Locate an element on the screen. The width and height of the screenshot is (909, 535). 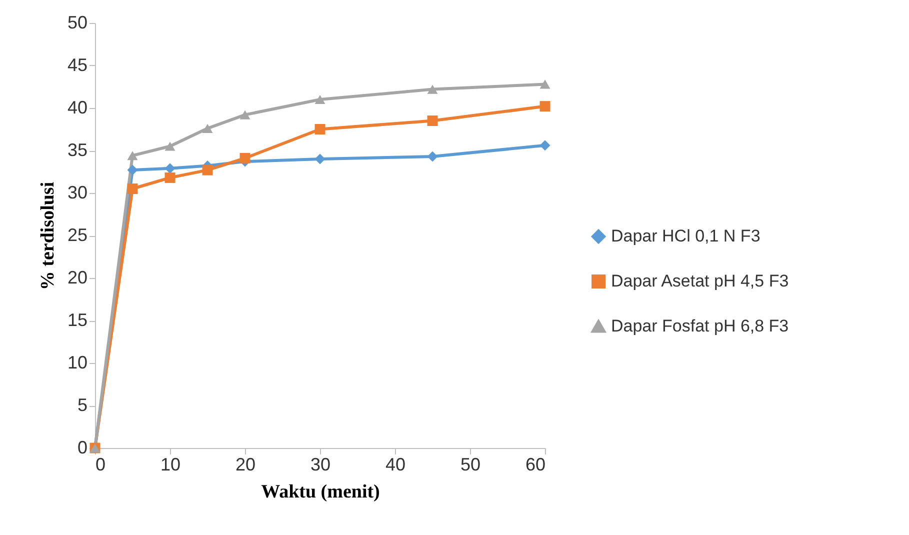
legend-label: Dapar Asetat pH 4,5 F3 is located at coordinates (700, 281).